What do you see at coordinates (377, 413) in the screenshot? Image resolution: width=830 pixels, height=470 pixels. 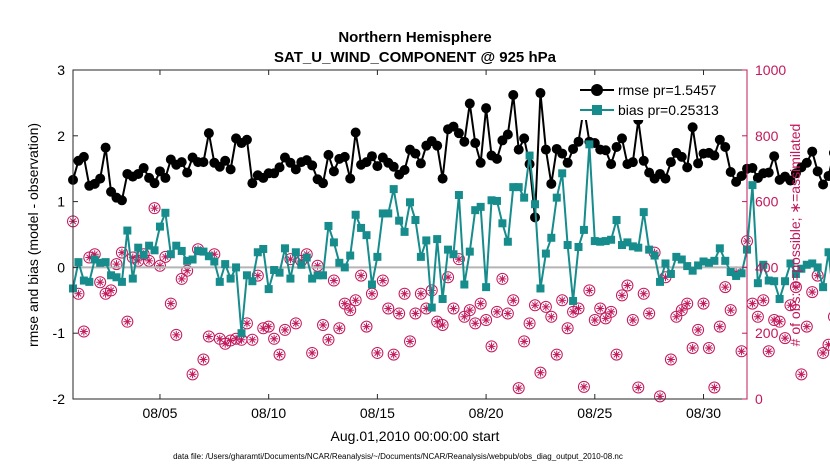 I see `x-tick-label: 08/15` at bounding box center [377, 413].